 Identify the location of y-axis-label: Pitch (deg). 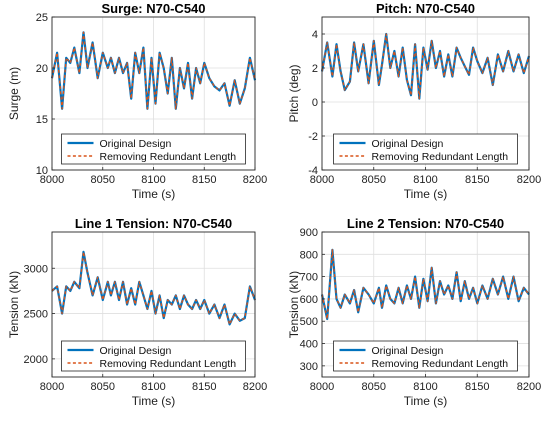
(294, 93).